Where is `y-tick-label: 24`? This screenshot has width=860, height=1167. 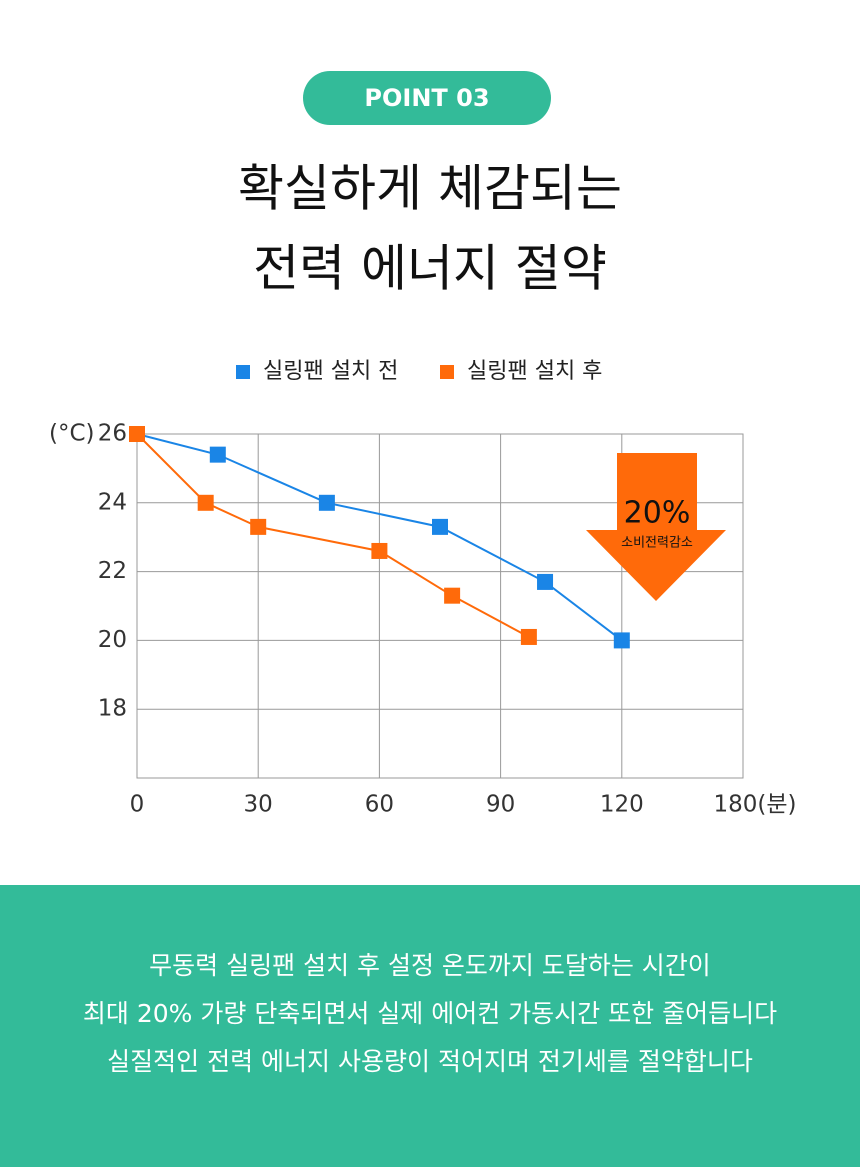
y-tick-label: 24 is located at coordinates (112, 502).